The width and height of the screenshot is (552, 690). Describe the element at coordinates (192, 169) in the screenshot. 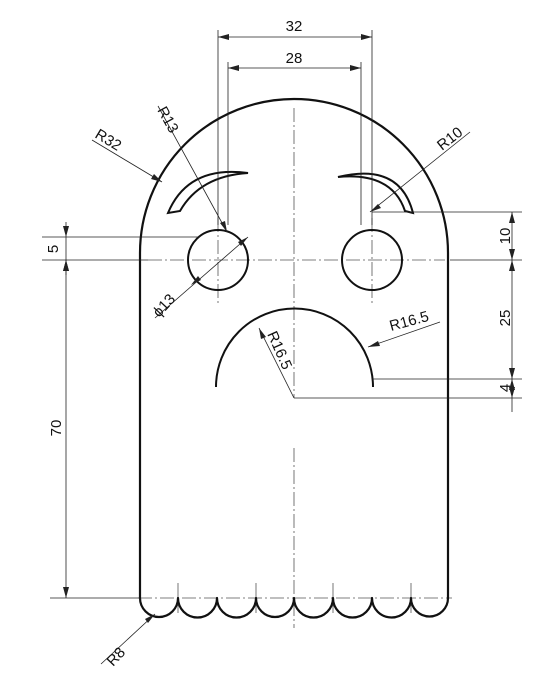

I see `leader-r13` at that location.